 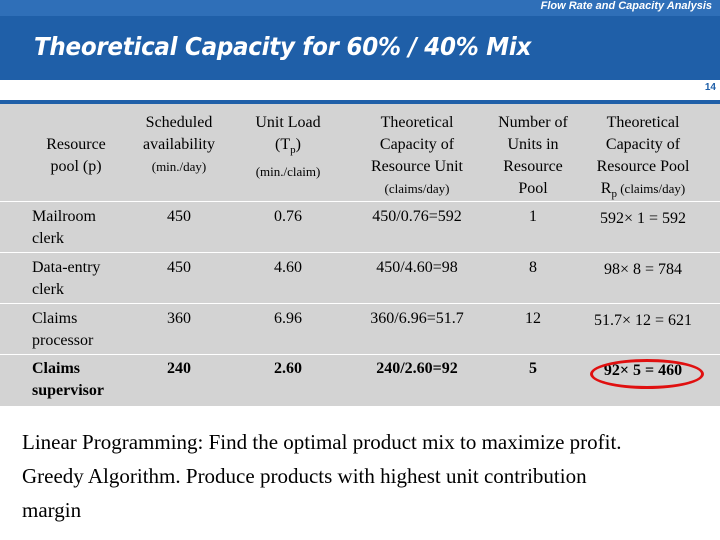 What do you see at coordinates (533, 188) in the screenshot?
I see `header-text: Pool` at bounding box center [533, 188].